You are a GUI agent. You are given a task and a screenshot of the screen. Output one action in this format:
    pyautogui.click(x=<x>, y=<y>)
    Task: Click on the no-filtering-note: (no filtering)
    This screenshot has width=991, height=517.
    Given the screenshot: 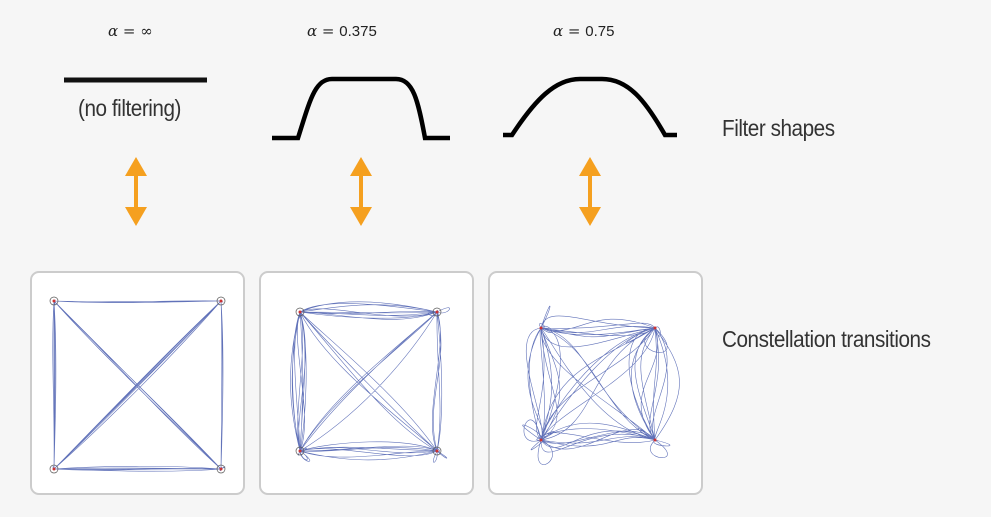 What is the action you would take?
    pyautogui.click(x=129, y=108)
    